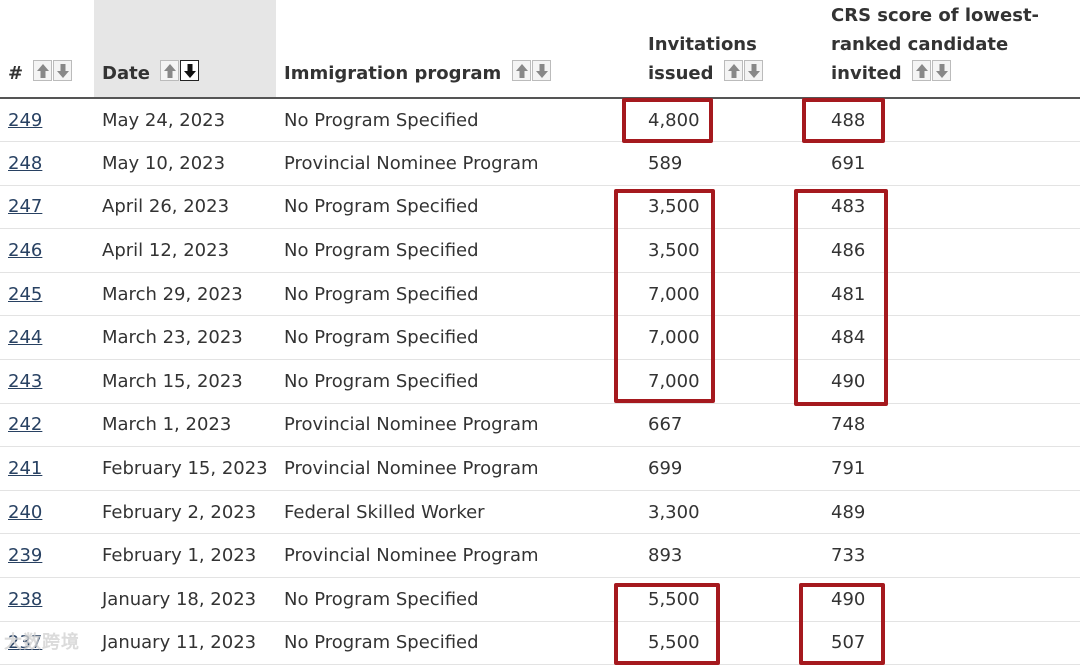 The height and width of the screenshot is (666, 1080). What do you see at coordinates (63, 70) in the screenshot?
I see `sort-descending-button-num` at bounding box center [63, 70].